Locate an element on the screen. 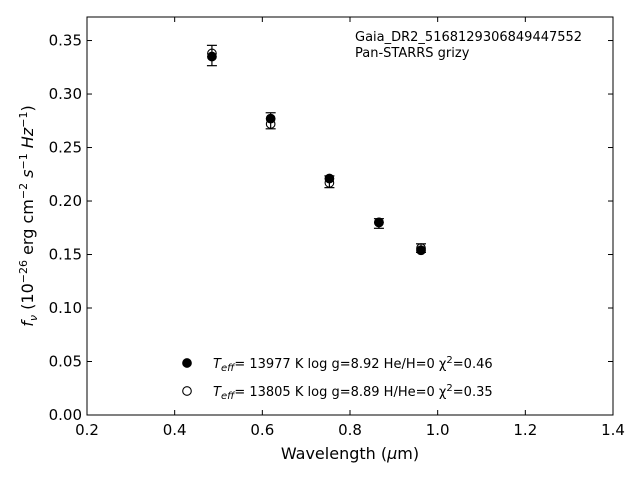 Image resolution: width=640 pixels, height=480 pixels. legend-entry: Teff= 13805 K log g=8.89 H/He=0 χ2=0.35 is located at coordinates (353, 392).